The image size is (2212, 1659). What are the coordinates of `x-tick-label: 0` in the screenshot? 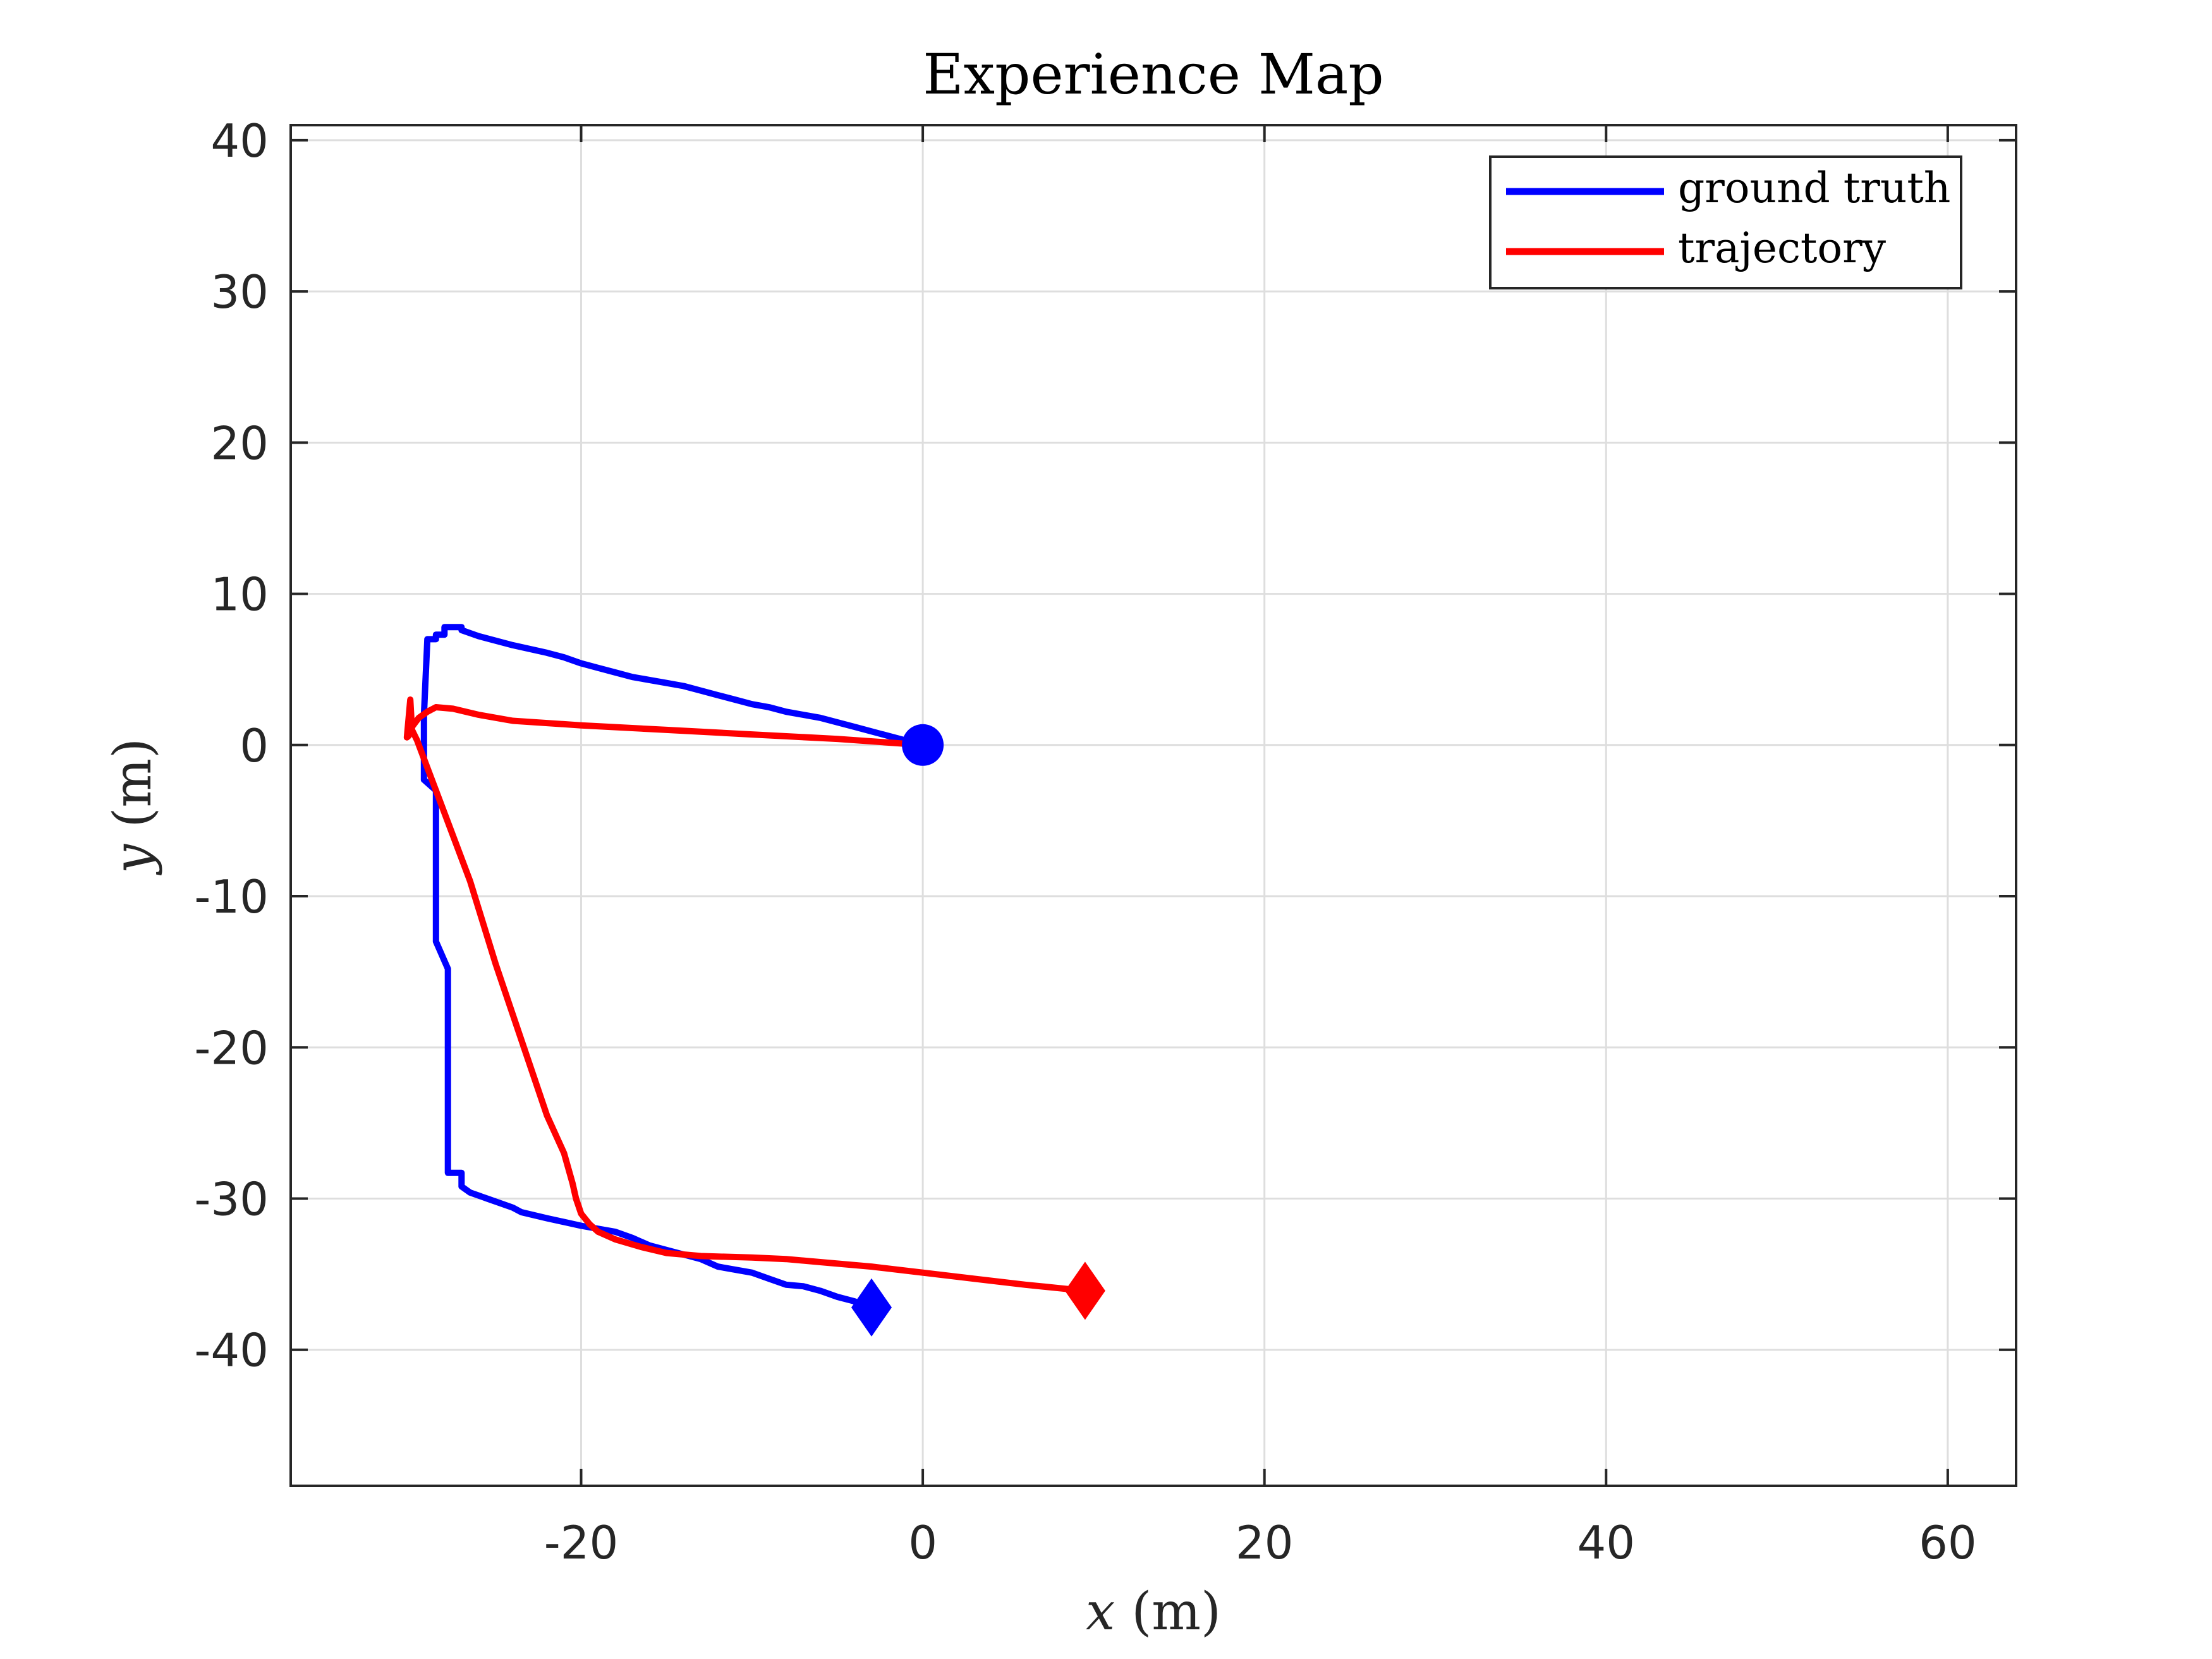 It's located at (922, 1542).